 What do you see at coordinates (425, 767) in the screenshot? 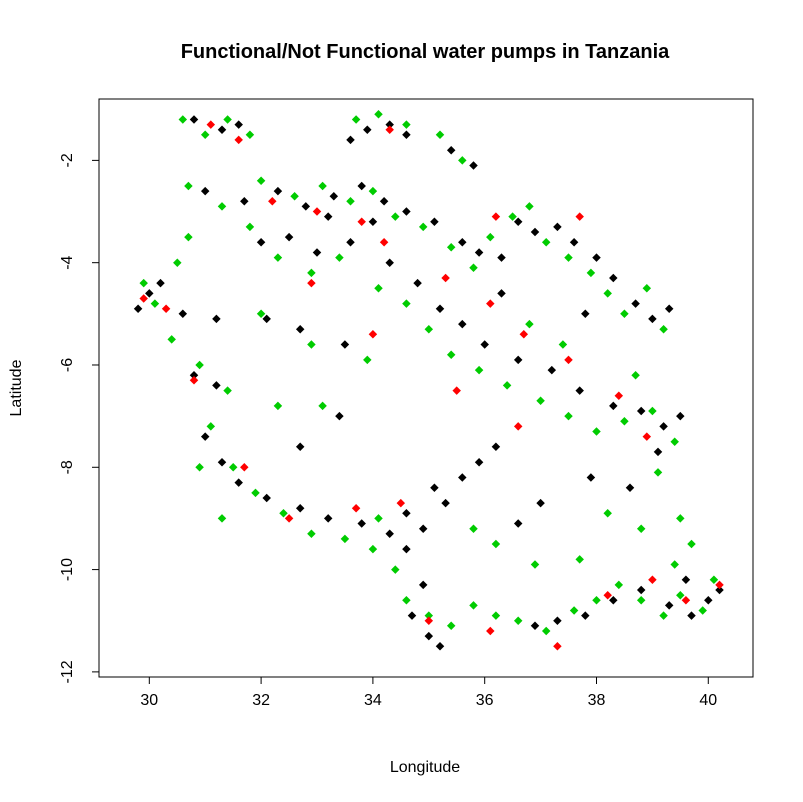
I see `x-axis-label: Longitude` at bounding box center [425, 767].